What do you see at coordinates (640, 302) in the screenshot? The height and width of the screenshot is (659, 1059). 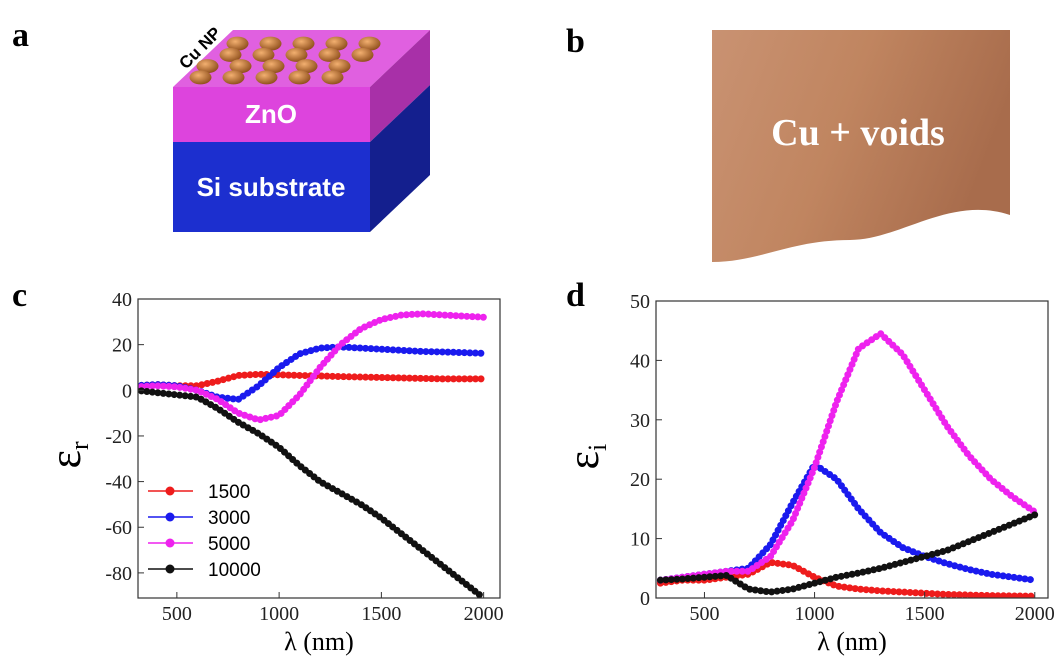 I see `y-tick-label: 50` at bounding box center [640, 302].